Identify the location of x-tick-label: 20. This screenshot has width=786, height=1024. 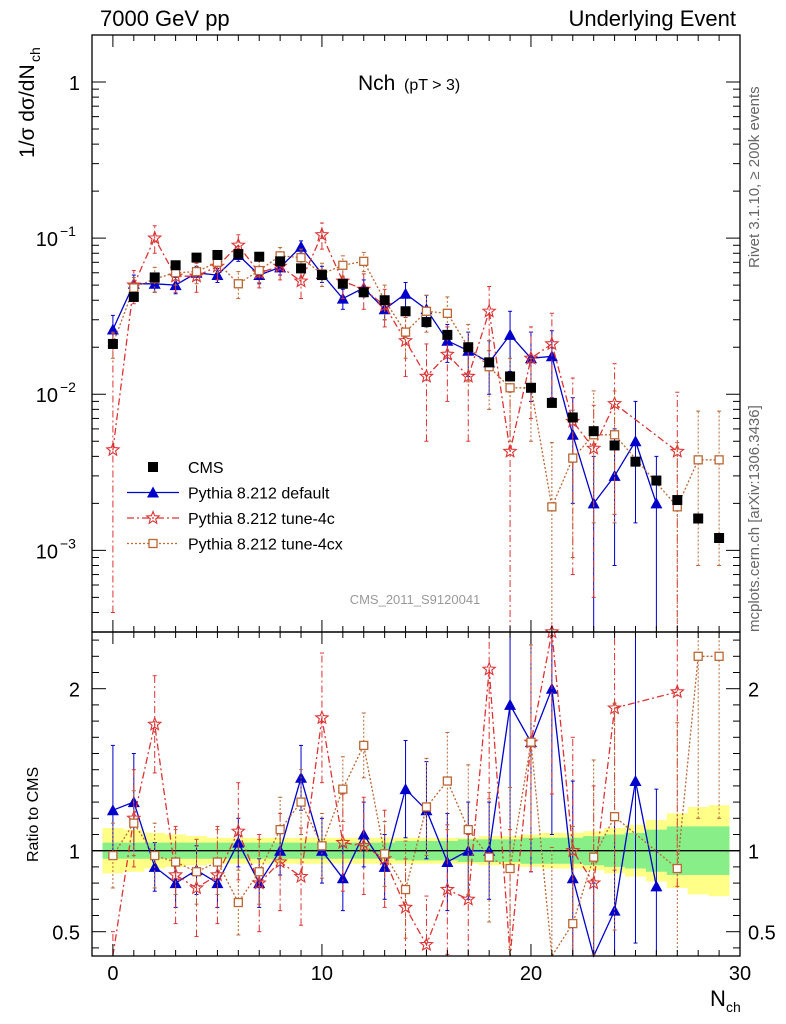
(531, 974).